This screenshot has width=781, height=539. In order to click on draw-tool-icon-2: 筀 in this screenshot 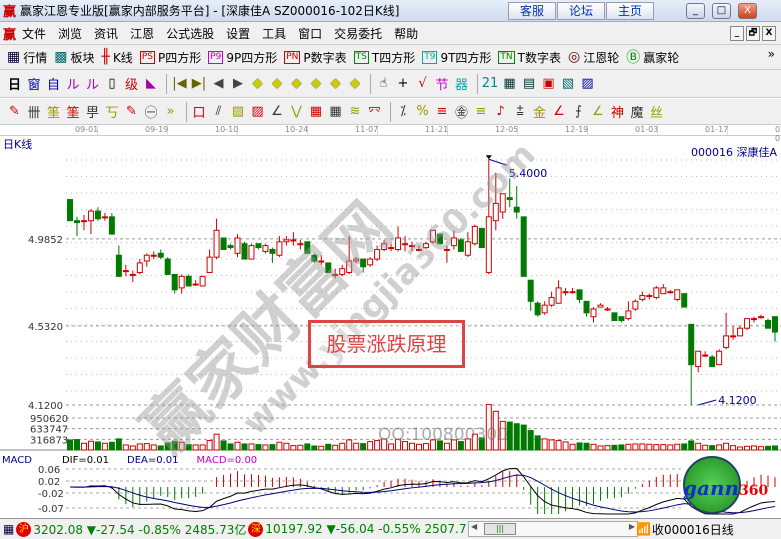, I will do `click(53, 113)`.